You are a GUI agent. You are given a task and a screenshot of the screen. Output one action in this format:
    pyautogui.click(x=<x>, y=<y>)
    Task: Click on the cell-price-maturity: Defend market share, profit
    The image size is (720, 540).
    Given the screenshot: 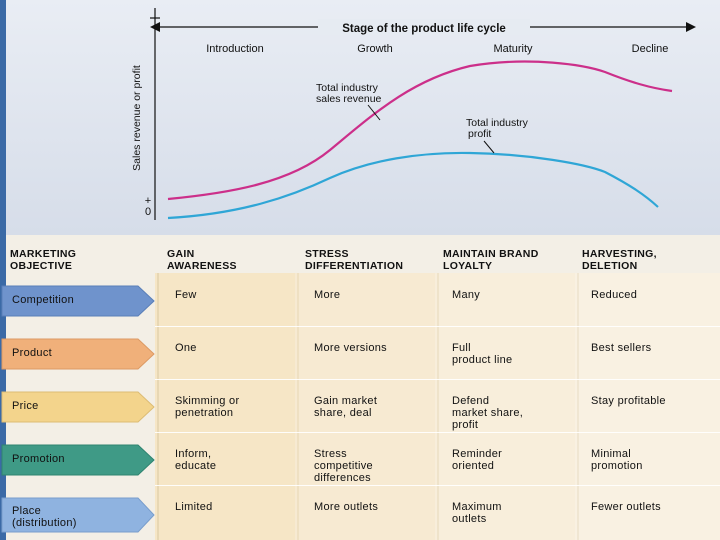 What is the action you would take?
    pyautogui.click(x=487, y=413)
    